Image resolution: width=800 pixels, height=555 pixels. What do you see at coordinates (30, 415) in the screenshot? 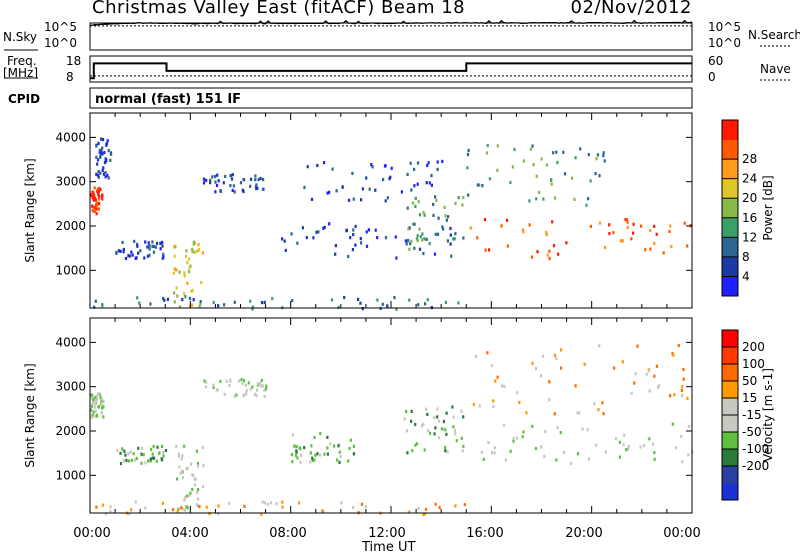
I see `velocity-ylabel: Slant Range [km]` at bounding box center [30, 415].